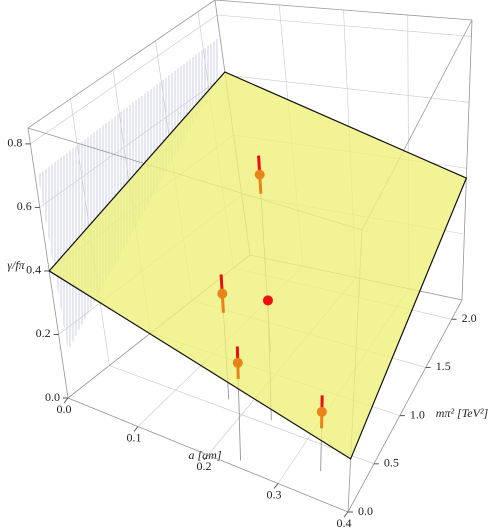 This screenshot has width=498, height=528. What do you see at coordinates (391, 463) in the screenshot?
I see `y-tick-label: 0.5` at bounding box center [391, 463].